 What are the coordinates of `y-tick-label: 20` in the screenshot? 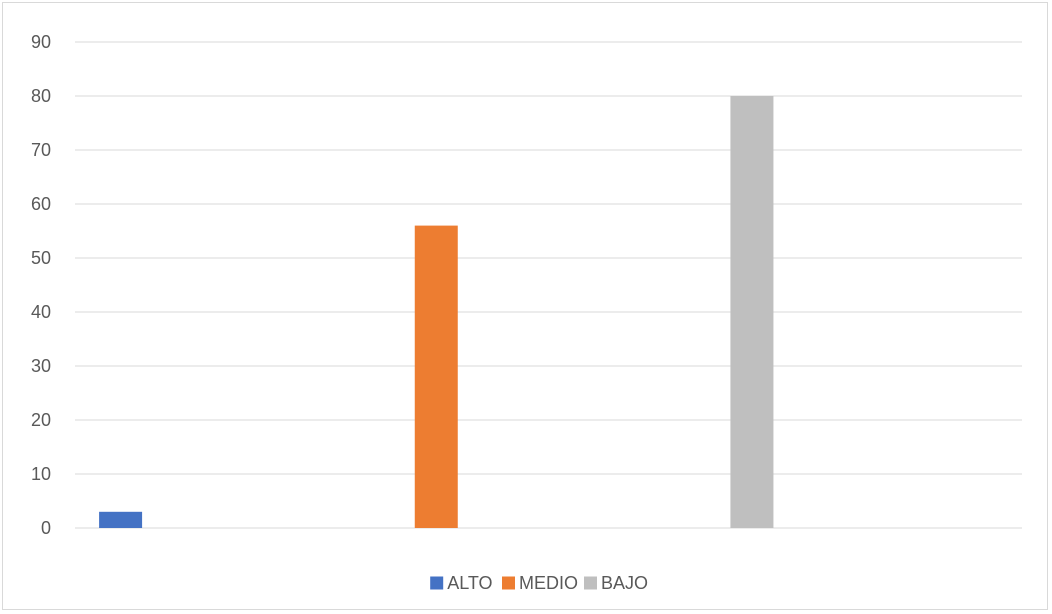 It's located at (41, 420).